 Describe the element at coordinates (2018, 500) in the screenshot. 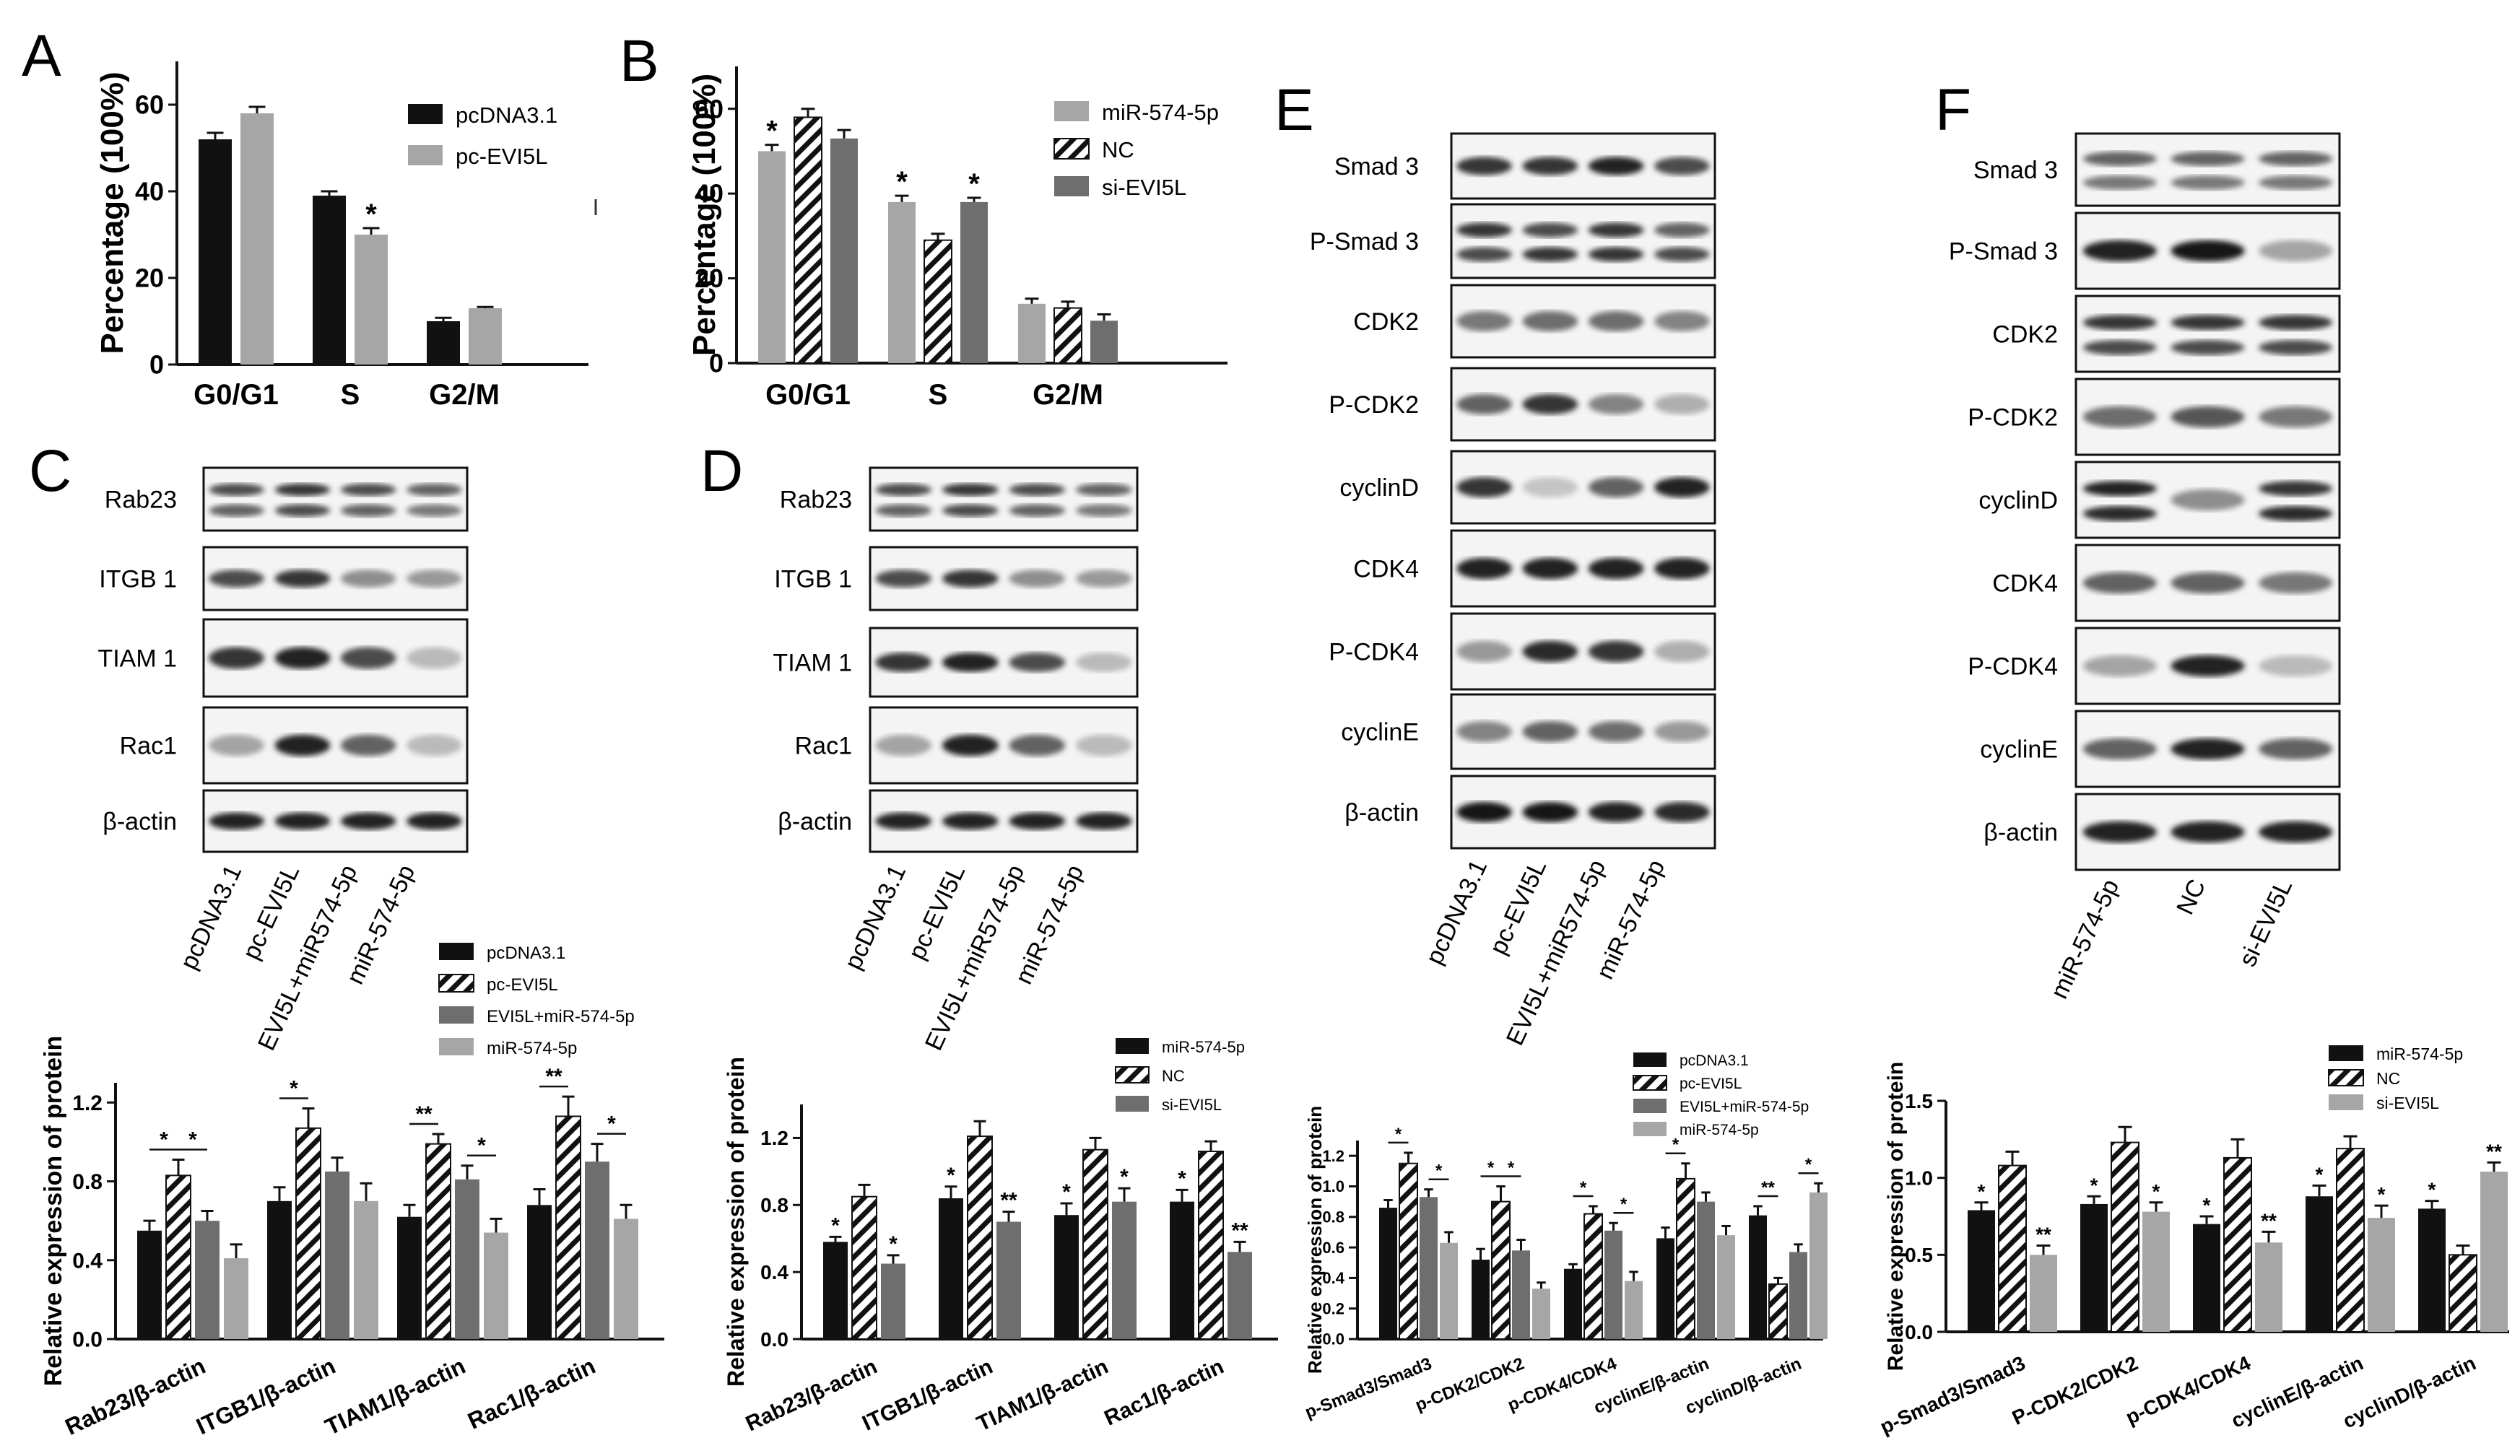

I see `blot-row-label: cyclinD` at that location.